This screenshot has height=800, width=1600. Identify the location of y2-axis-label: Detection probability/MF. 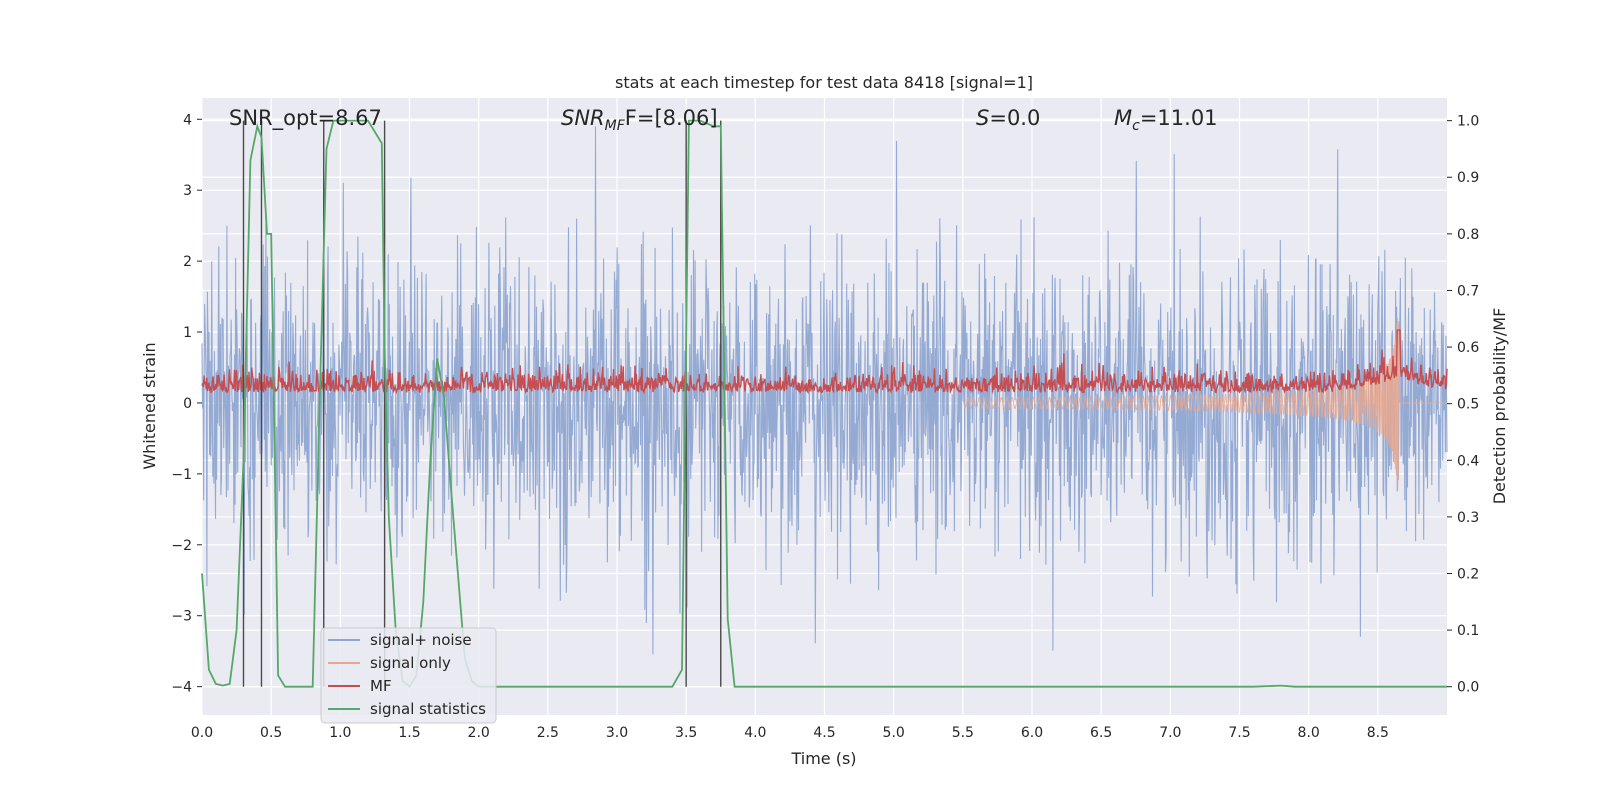
(1499, 406).